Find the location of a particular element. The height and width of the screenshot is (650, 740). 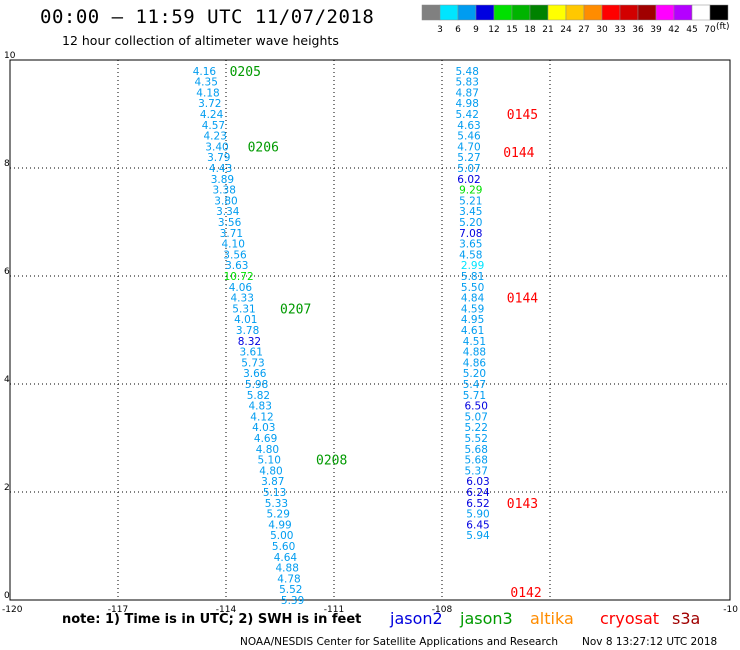

wave-height-label: 4.57 is located at coordinates (213, 126).